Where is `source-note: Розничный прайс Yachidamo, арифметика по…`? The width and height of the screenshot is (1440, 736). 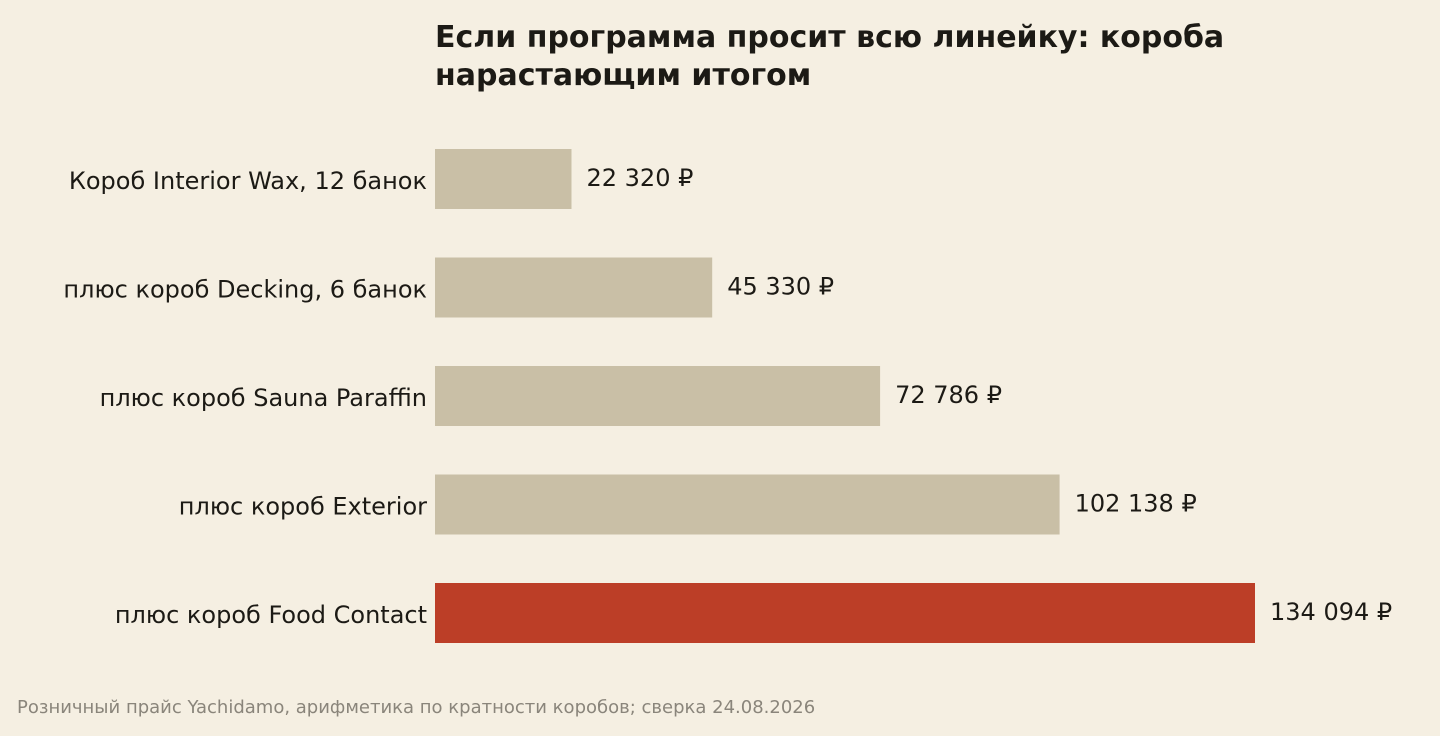 source-note: Розничный прайс Yachidamo, арифметика по… is located at coordinates (416, 707).